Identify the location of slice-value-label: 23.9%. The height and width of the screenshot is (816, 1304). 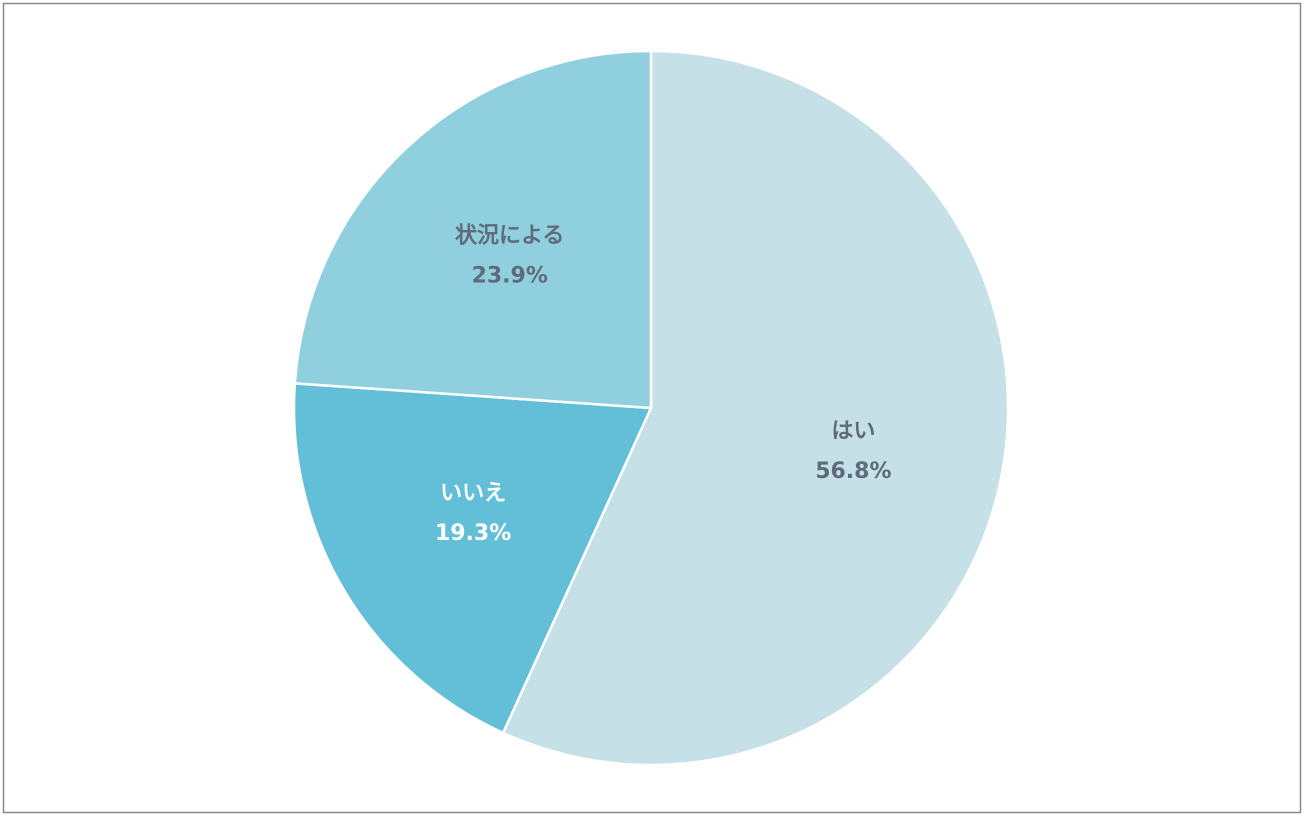
(510, 276).